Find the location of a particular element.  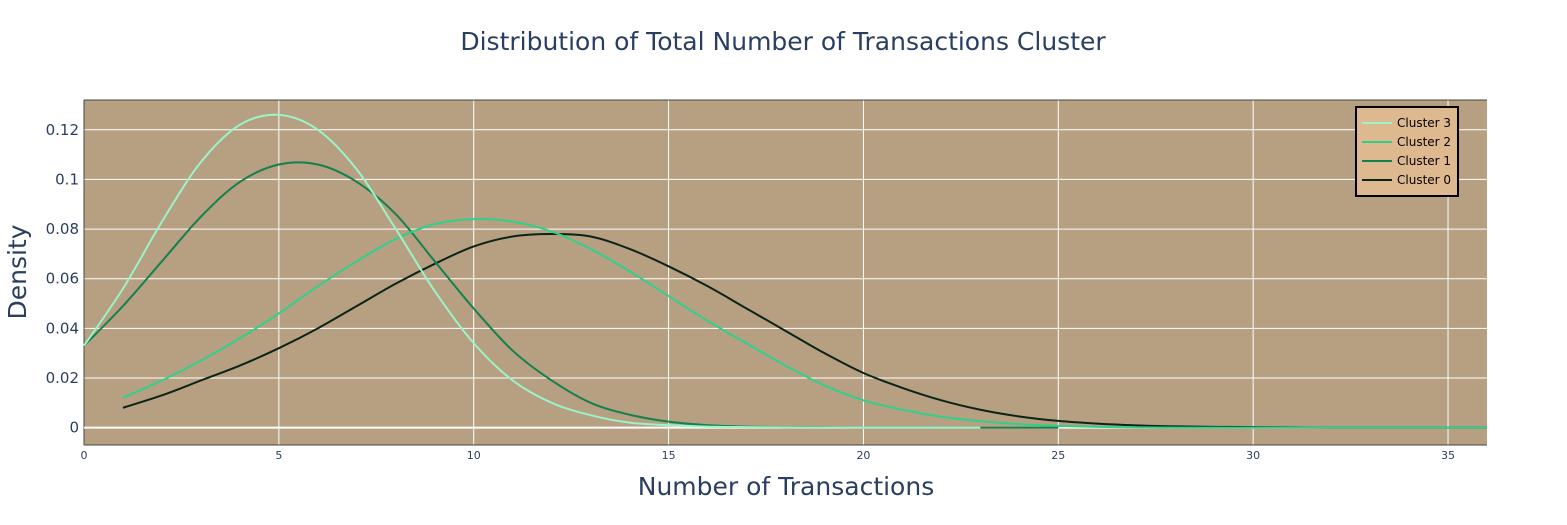

legend-box is located at coordinates (1407, 151).